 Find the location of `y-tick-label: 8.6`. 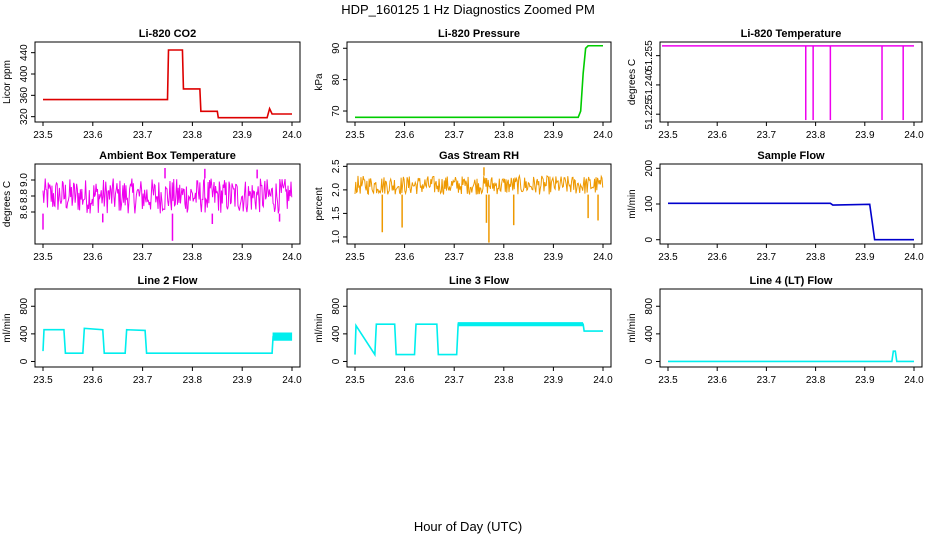

y-tick-label: 8.6 is located at coordinates (24, 212).